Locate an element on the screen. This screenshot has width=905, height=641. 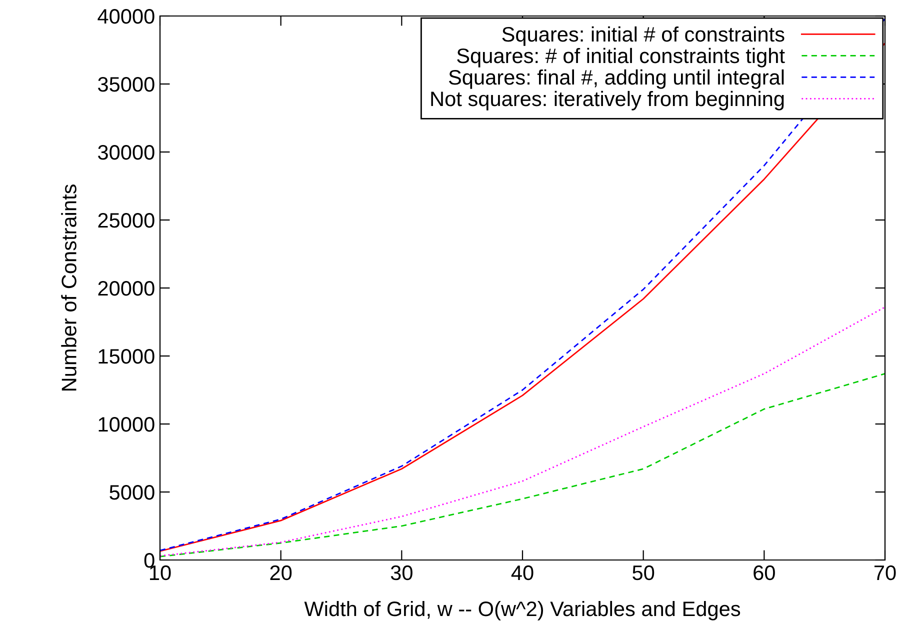
x-tick-label: 70 is located at coordinates (885, 572).